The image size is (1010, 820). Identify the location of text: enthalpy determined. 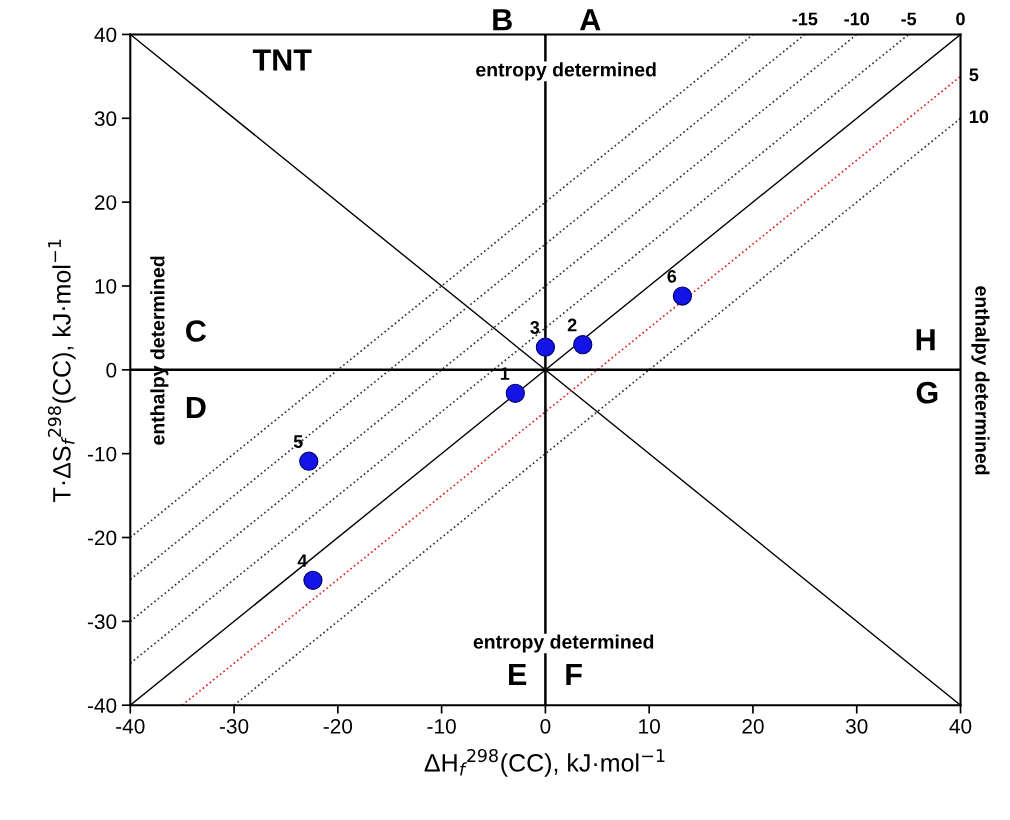
(980, 380).